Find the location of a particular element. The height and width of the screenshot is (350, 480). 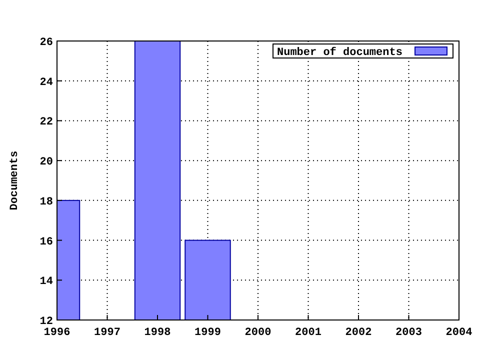

x-tick-label: 1996 is located at coordinates (57, 333).